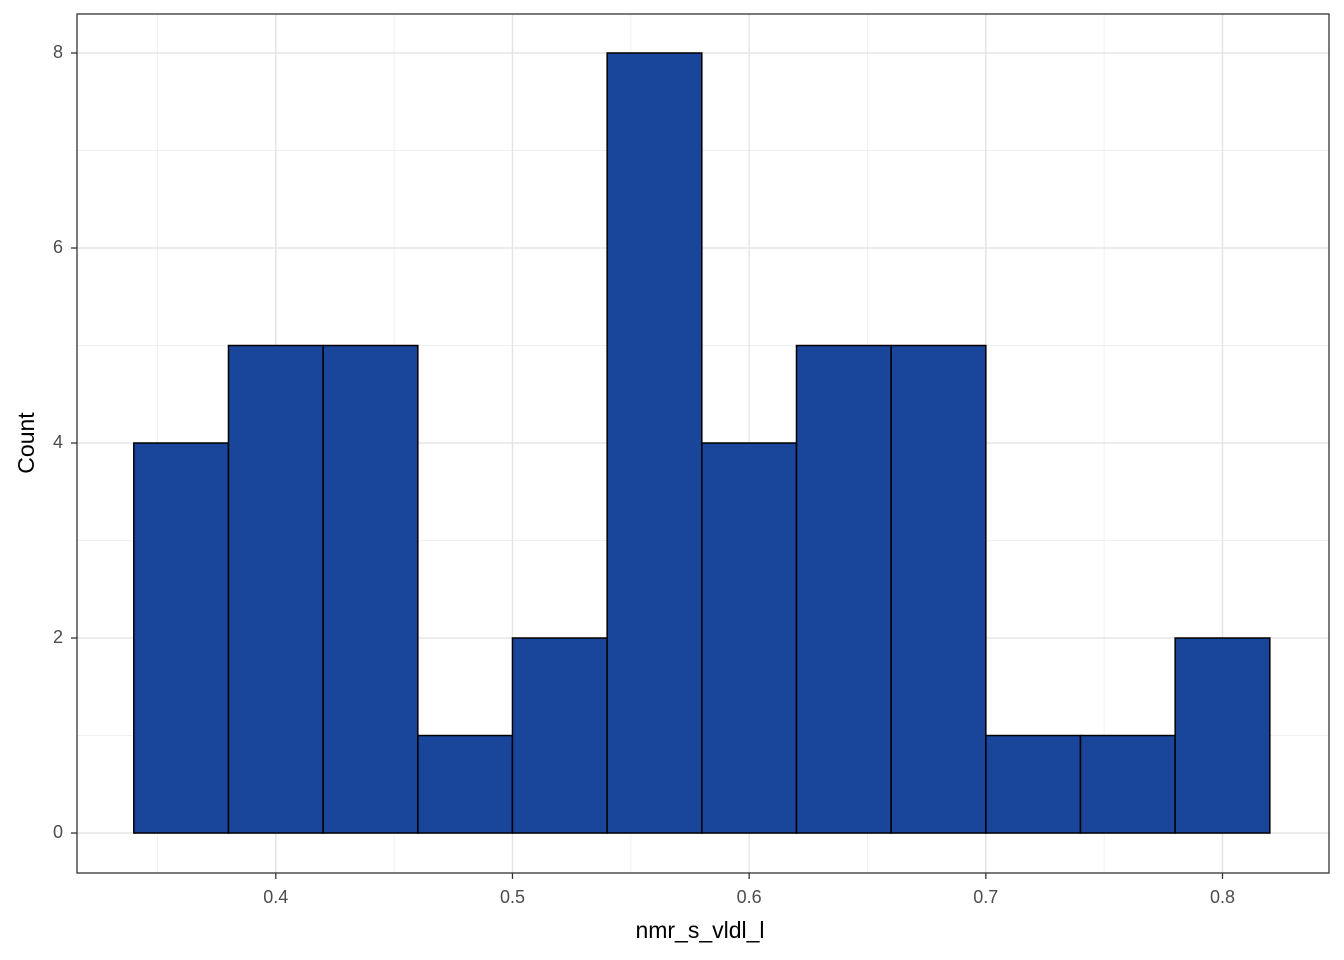 The height and width of the screenshot is (960, 1344). Describe the element at coordinates (1222, 897) in the screenshot. I see `x-tick-label: 0.8` at that location.